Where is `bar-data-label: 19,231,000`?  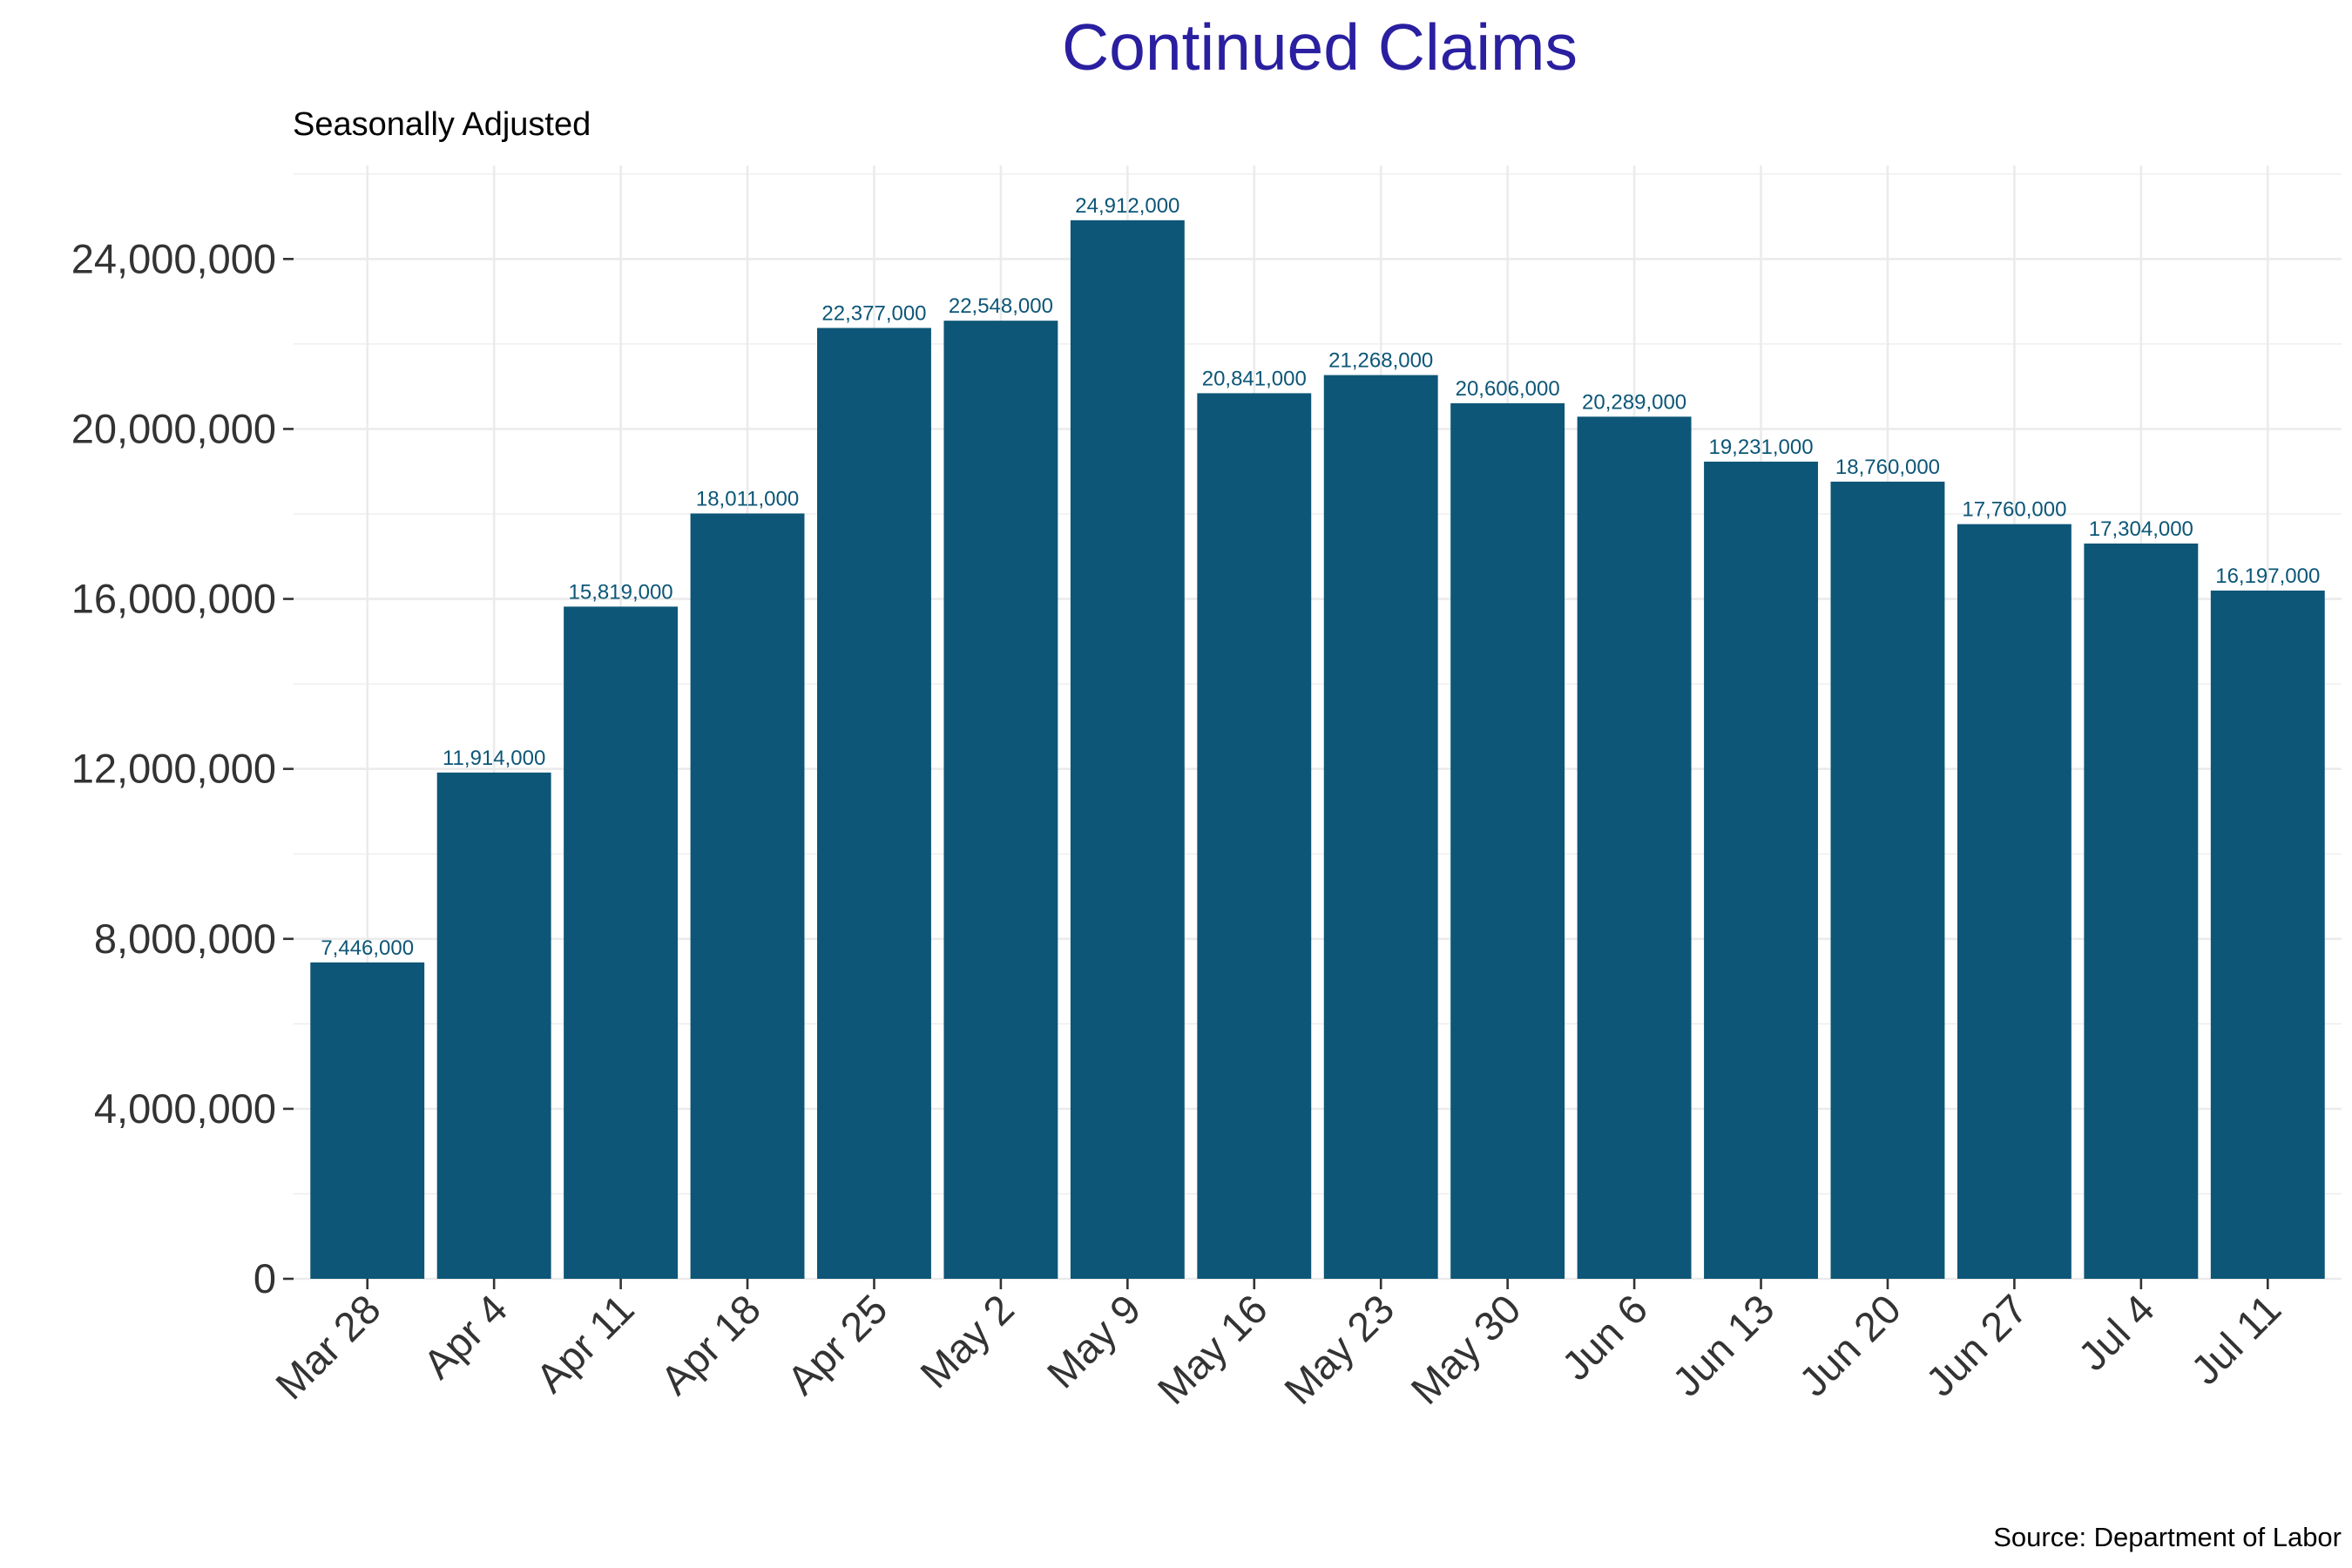
bar-data-label: 19,231,000 is located at coordinates (1761, 447).